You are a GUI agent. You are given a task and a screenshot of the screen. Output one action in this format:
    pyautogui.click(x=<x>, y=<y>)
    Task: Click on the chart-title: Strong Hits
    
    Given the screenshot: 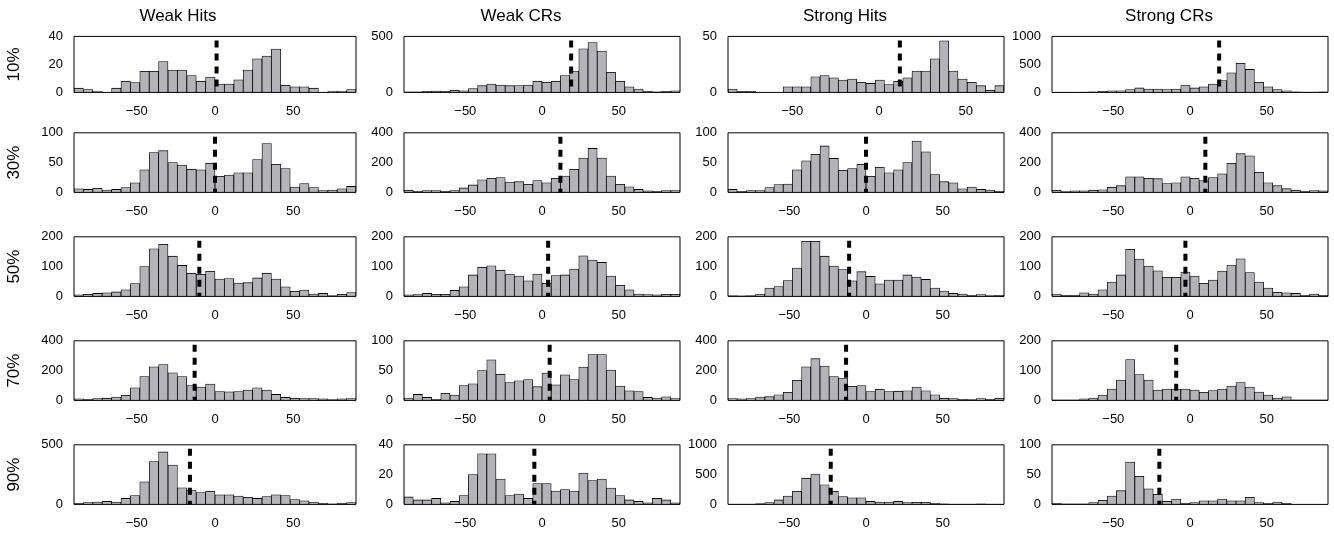 What is the action you would take?
    pyautogui.click(x=845, y=15)
    